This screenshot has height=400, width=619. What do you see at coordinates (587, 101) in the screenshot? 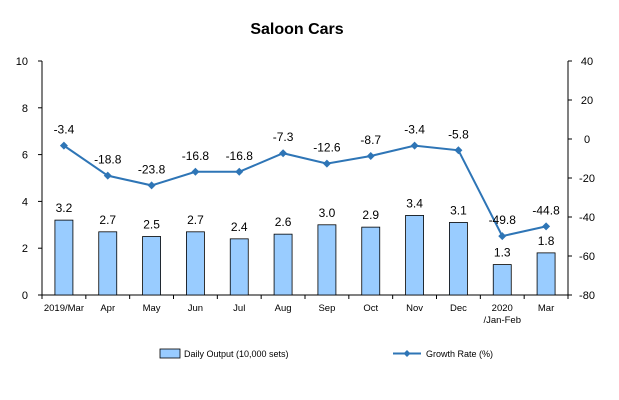
I see `right-tick-label: 20` at bounding box center [587, 101].